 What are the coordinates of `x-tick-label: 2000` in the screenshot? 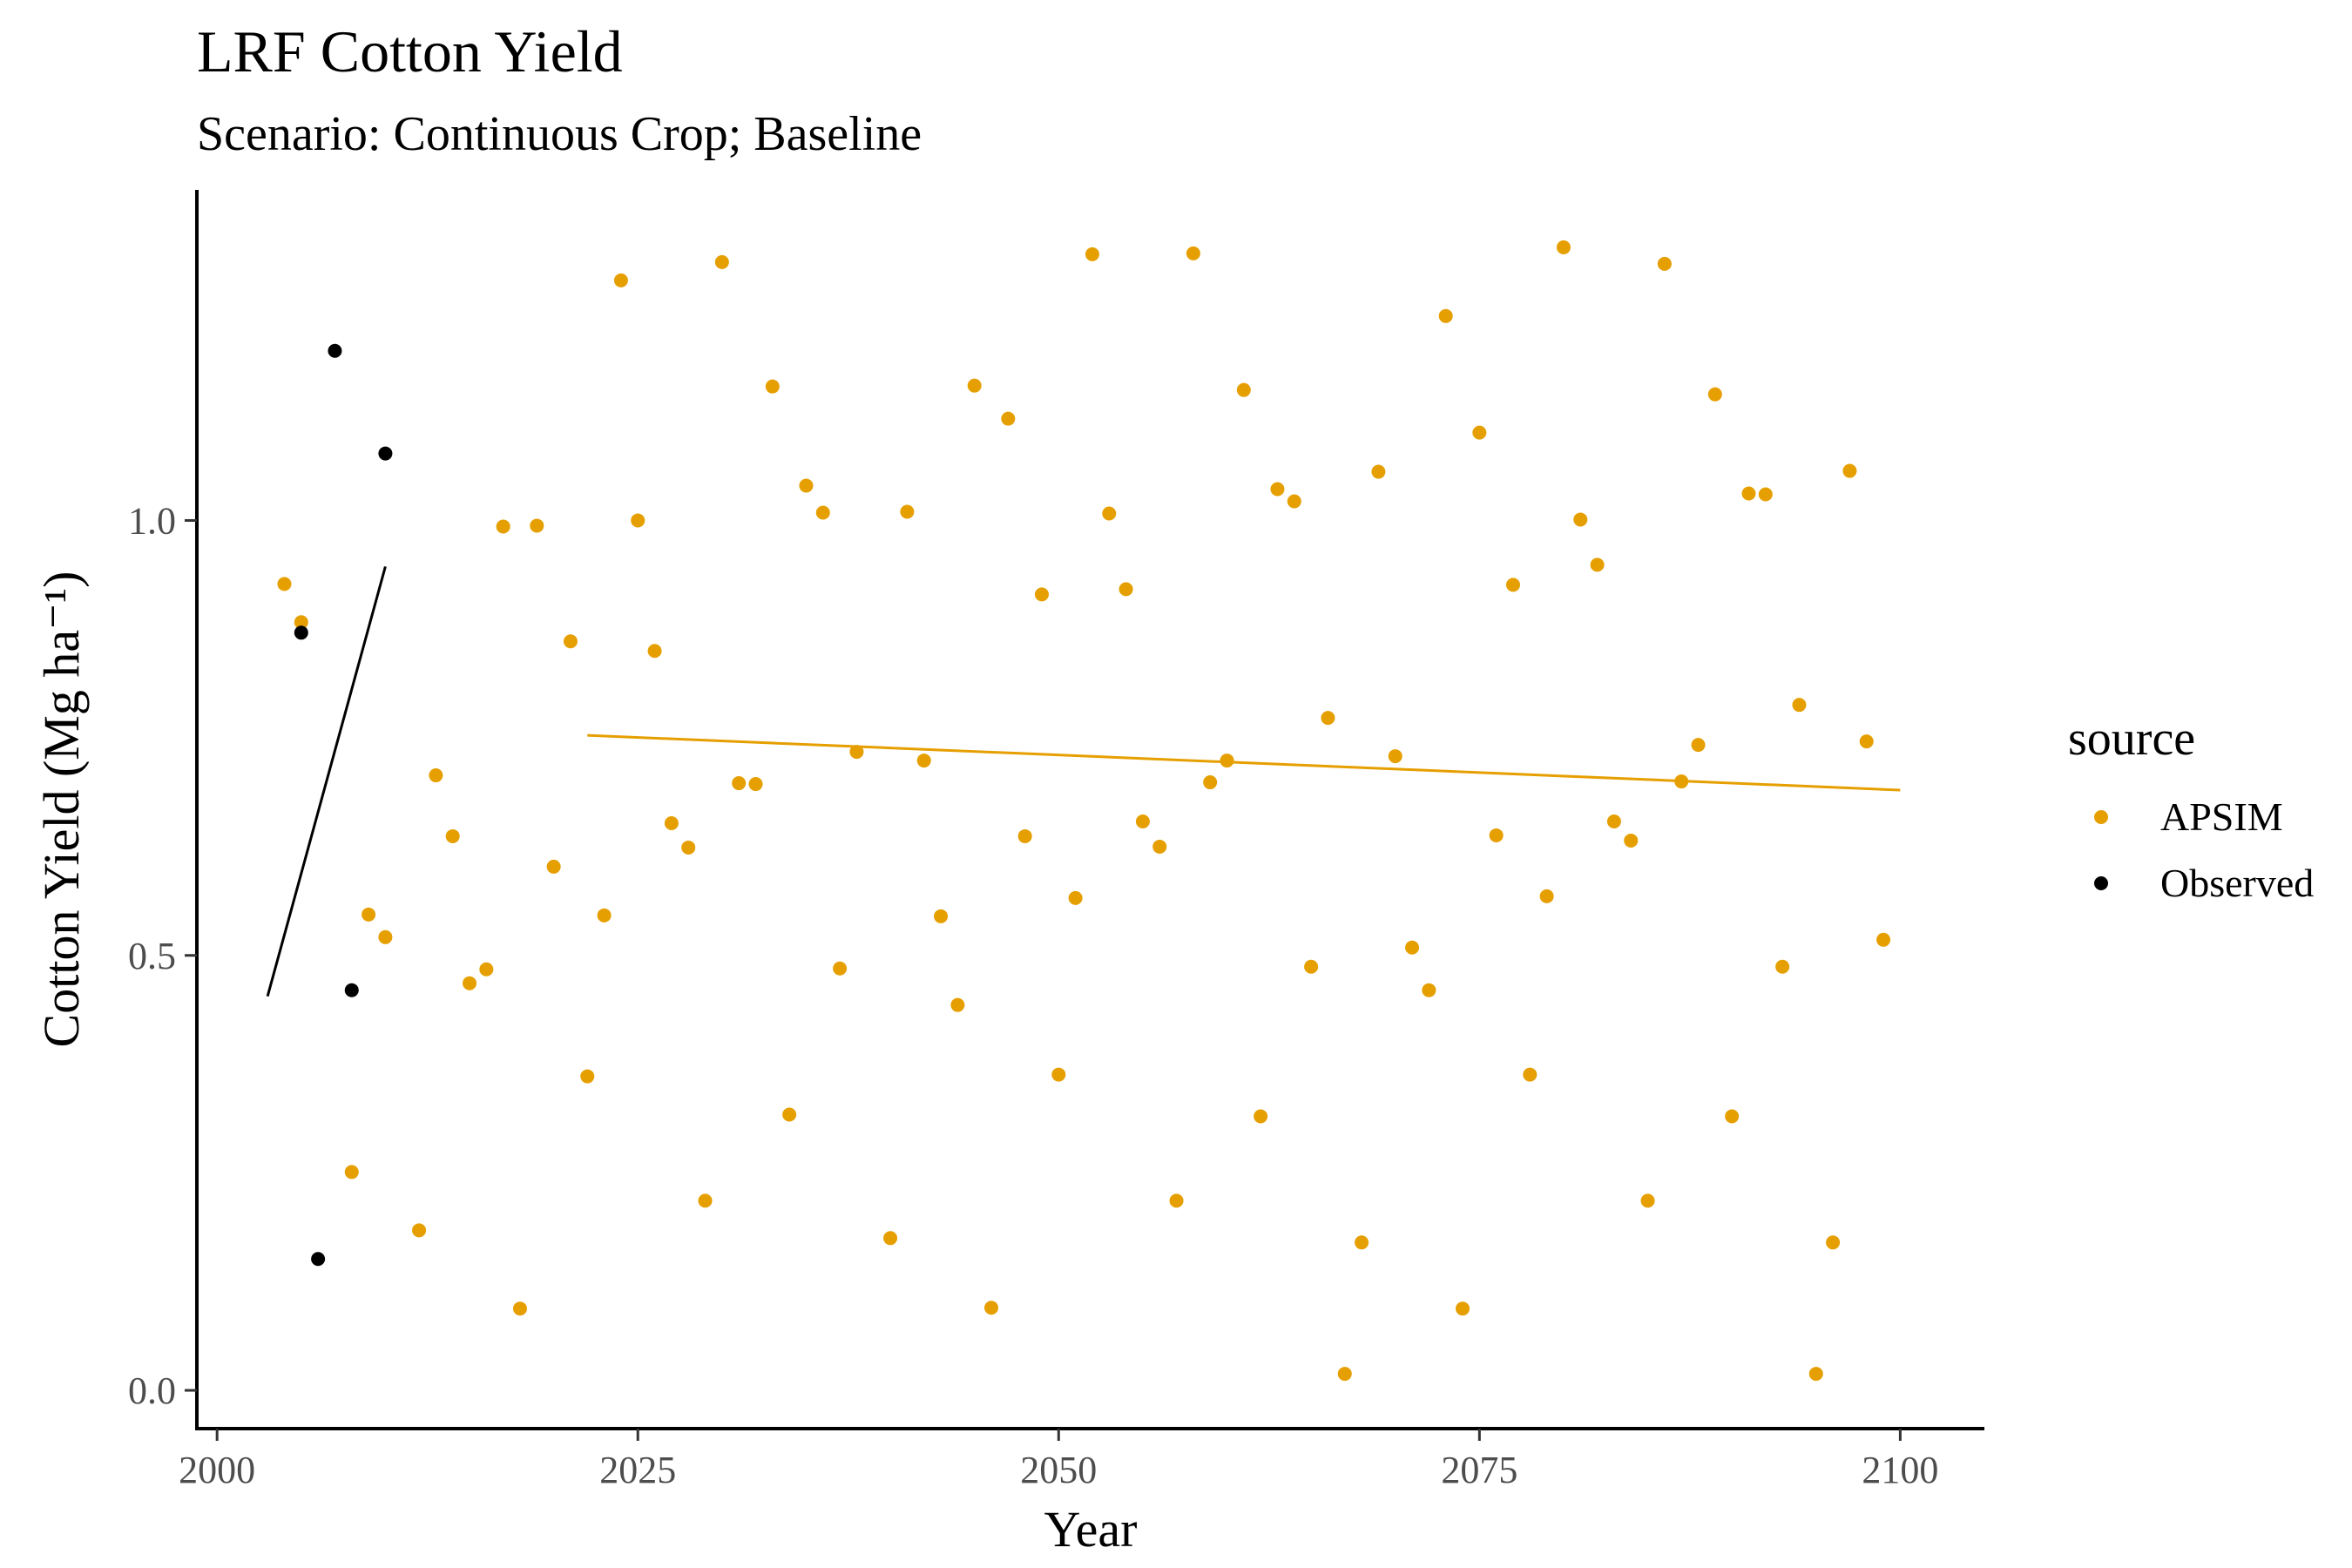 It's located at (217, 1470).